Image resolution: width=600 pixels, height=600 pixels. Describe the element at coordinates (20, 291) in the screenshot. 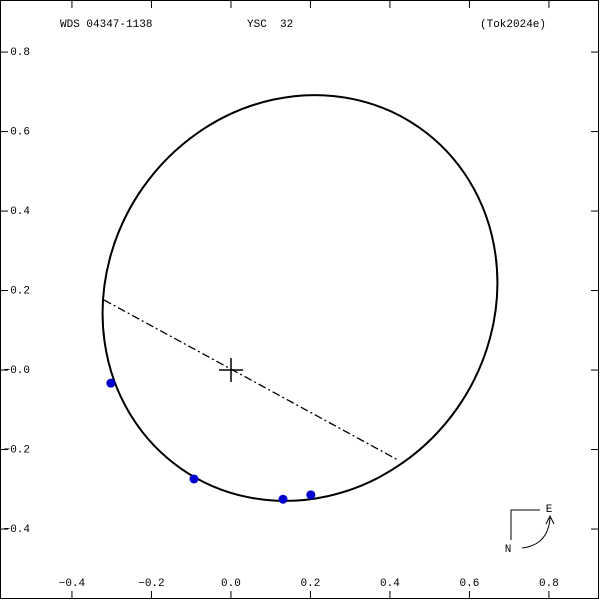

I see `y-tick-label: 0.2` at that location.